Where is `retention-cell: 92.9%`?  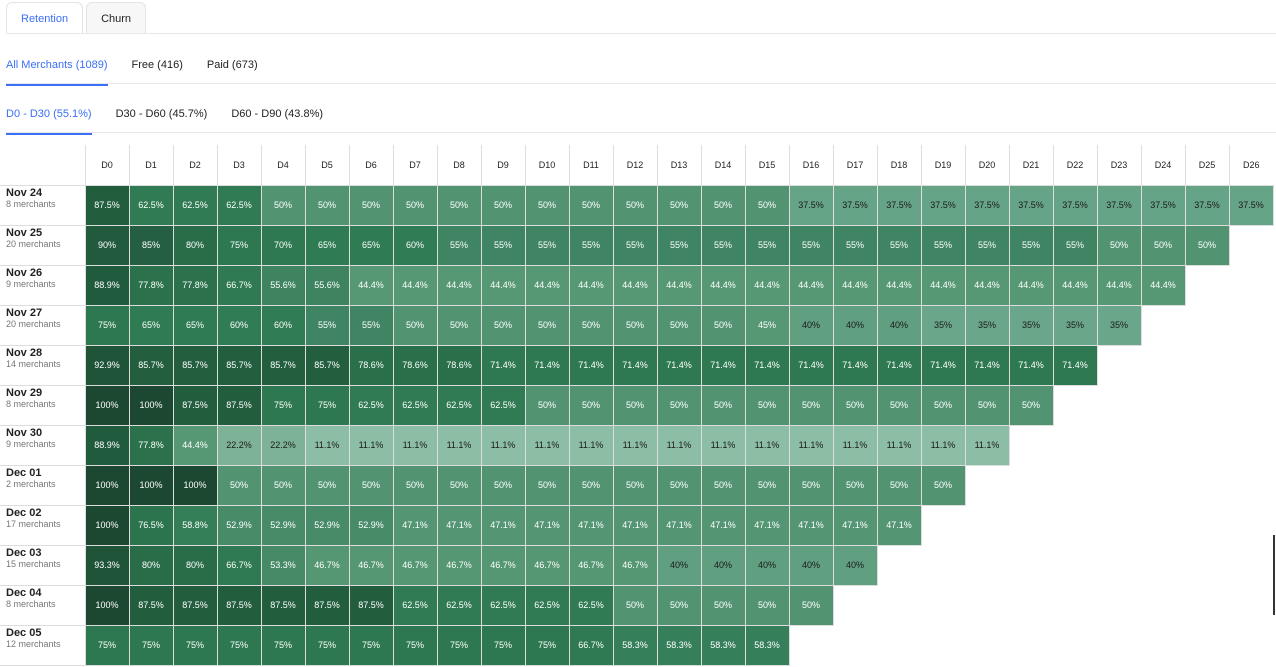 retention-cell: 92.9% is located at coordinates (107, 365).